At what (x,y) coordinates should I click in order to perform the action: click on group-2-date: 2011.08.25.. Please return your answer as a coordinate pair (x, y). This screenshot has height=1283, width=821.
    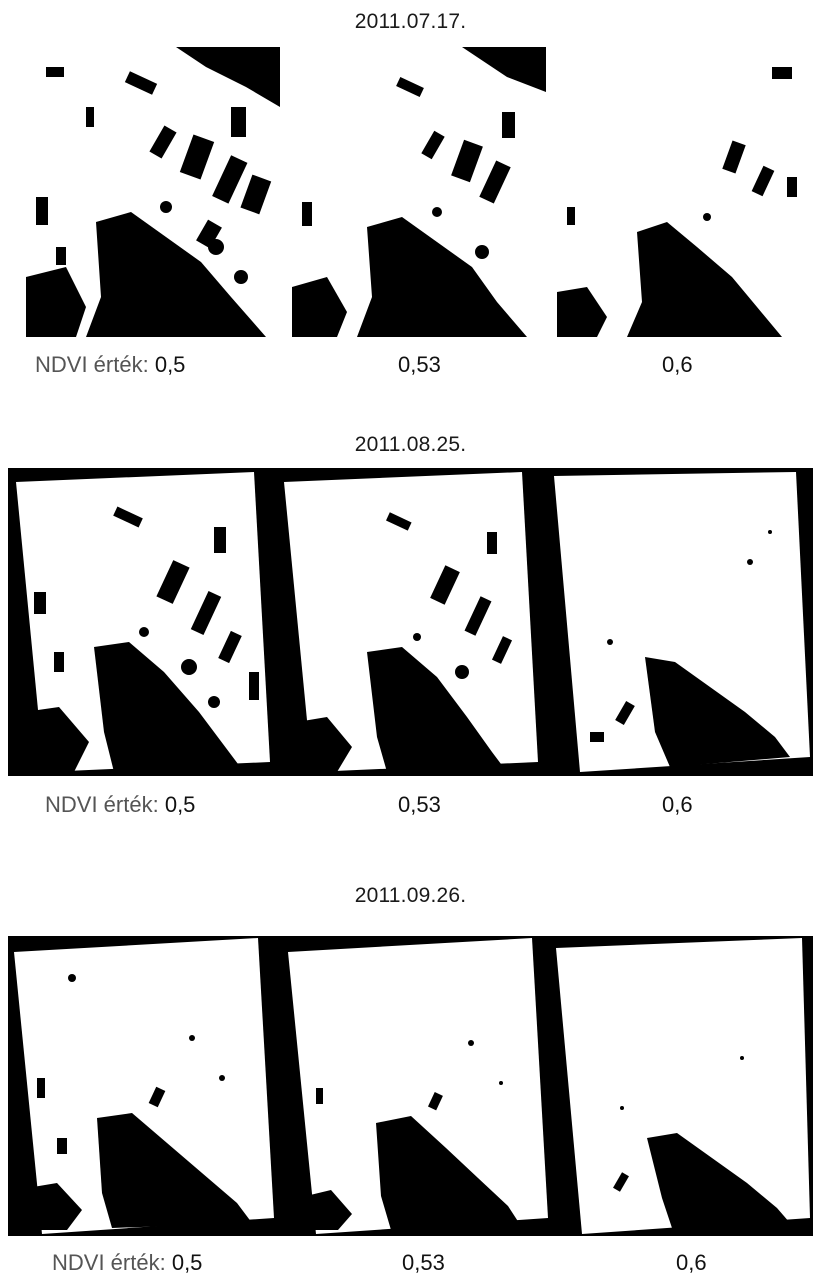
    Looking at the image, I should click on (410, 444).